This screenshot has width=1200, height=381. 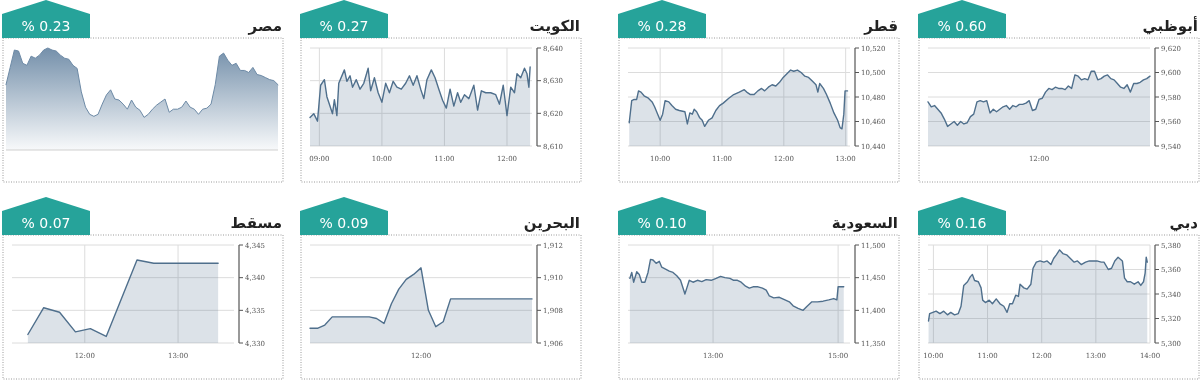 What do you see at coordinates (256, 223) in the screenshot?
I see `chart-title: مسقط` at bounding box center [256, 223].